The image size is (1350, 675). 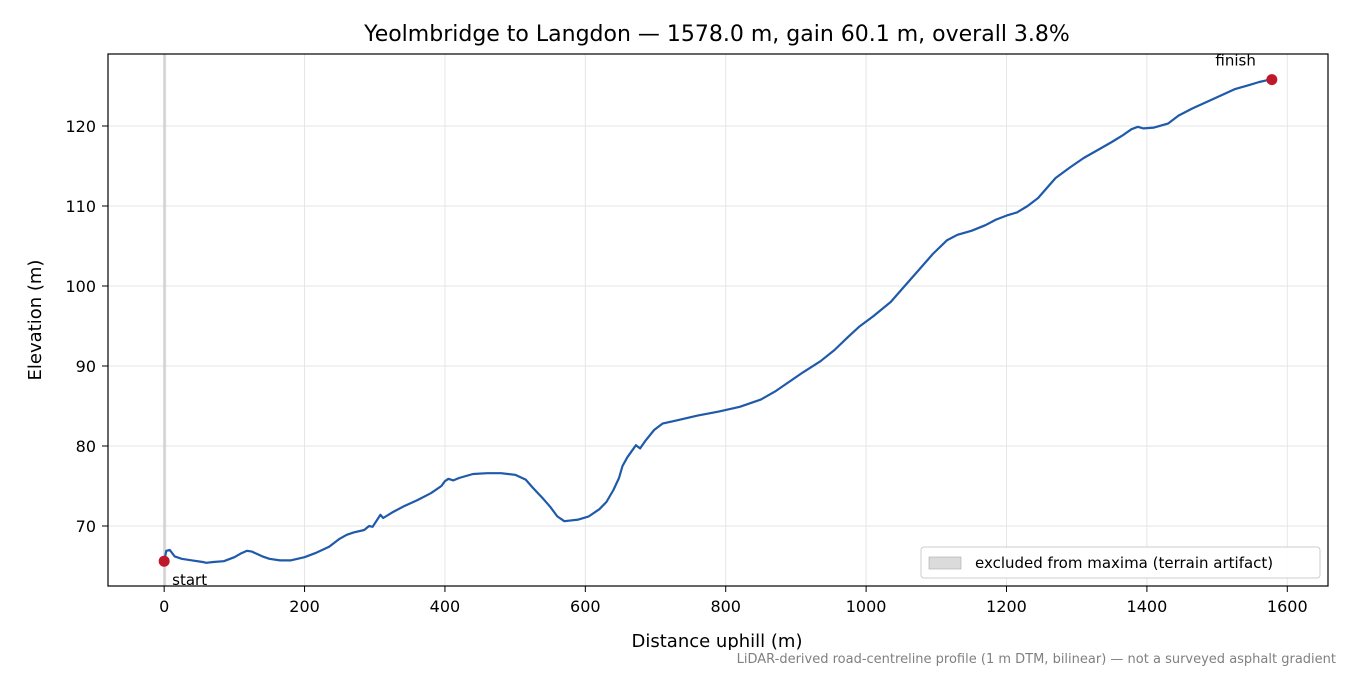 I want to click on finish-marker, so click(x=1272, y=80).